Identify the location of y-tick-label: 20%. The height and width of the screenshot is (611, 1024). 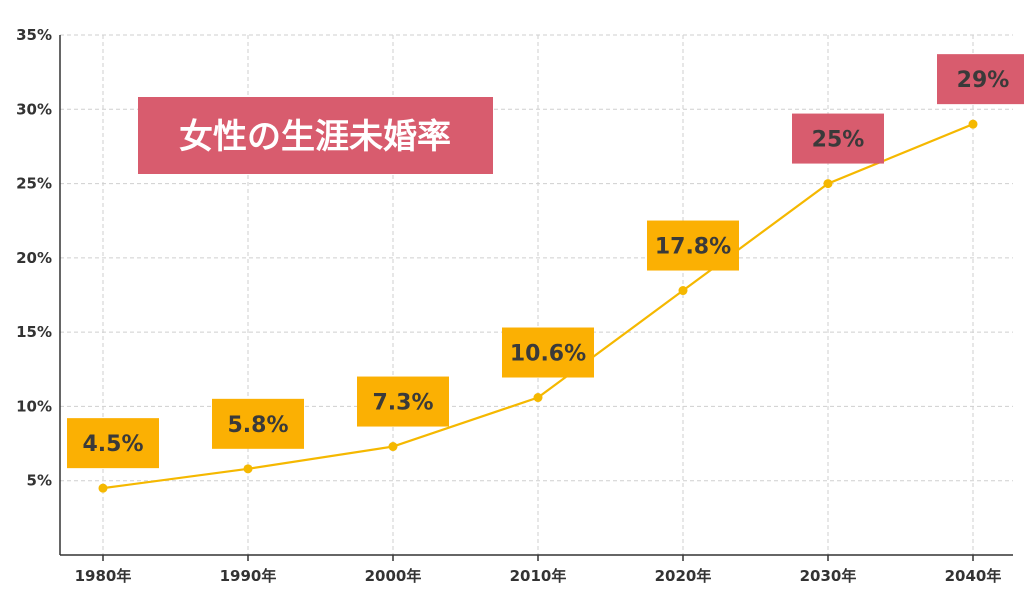
(34, 258).